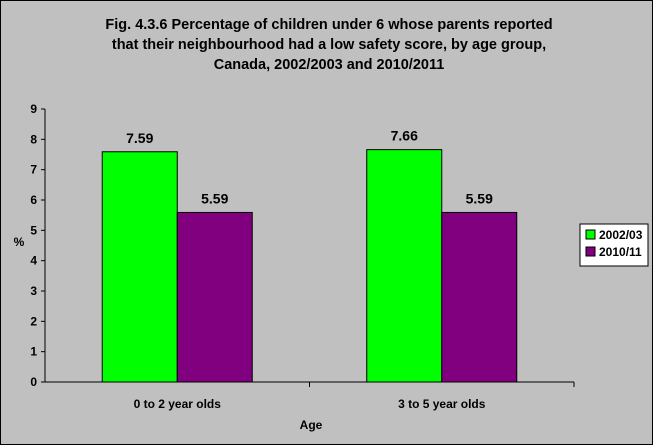 Image resolution: width=653 pixels, height=445 pixels. Describe the element at coordinates (33, 170) in the screenshot. I see `y-tick-label: 7` at that location.